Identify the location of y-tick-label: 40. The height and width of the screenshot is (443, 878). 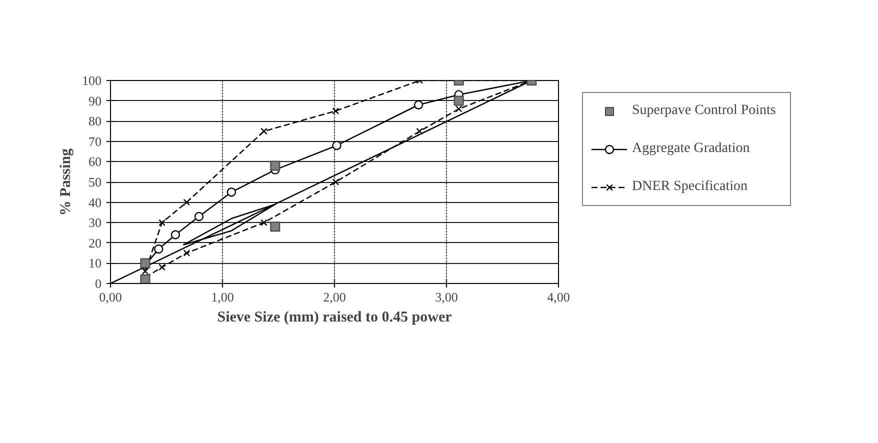
(95, 202).